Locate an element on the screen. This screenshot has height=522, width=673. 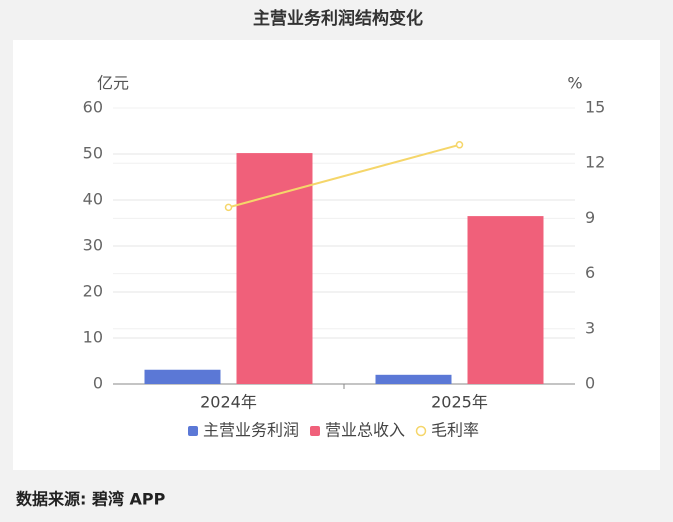
x-tick-label: 2024年 is located at coordinates (228, 402).